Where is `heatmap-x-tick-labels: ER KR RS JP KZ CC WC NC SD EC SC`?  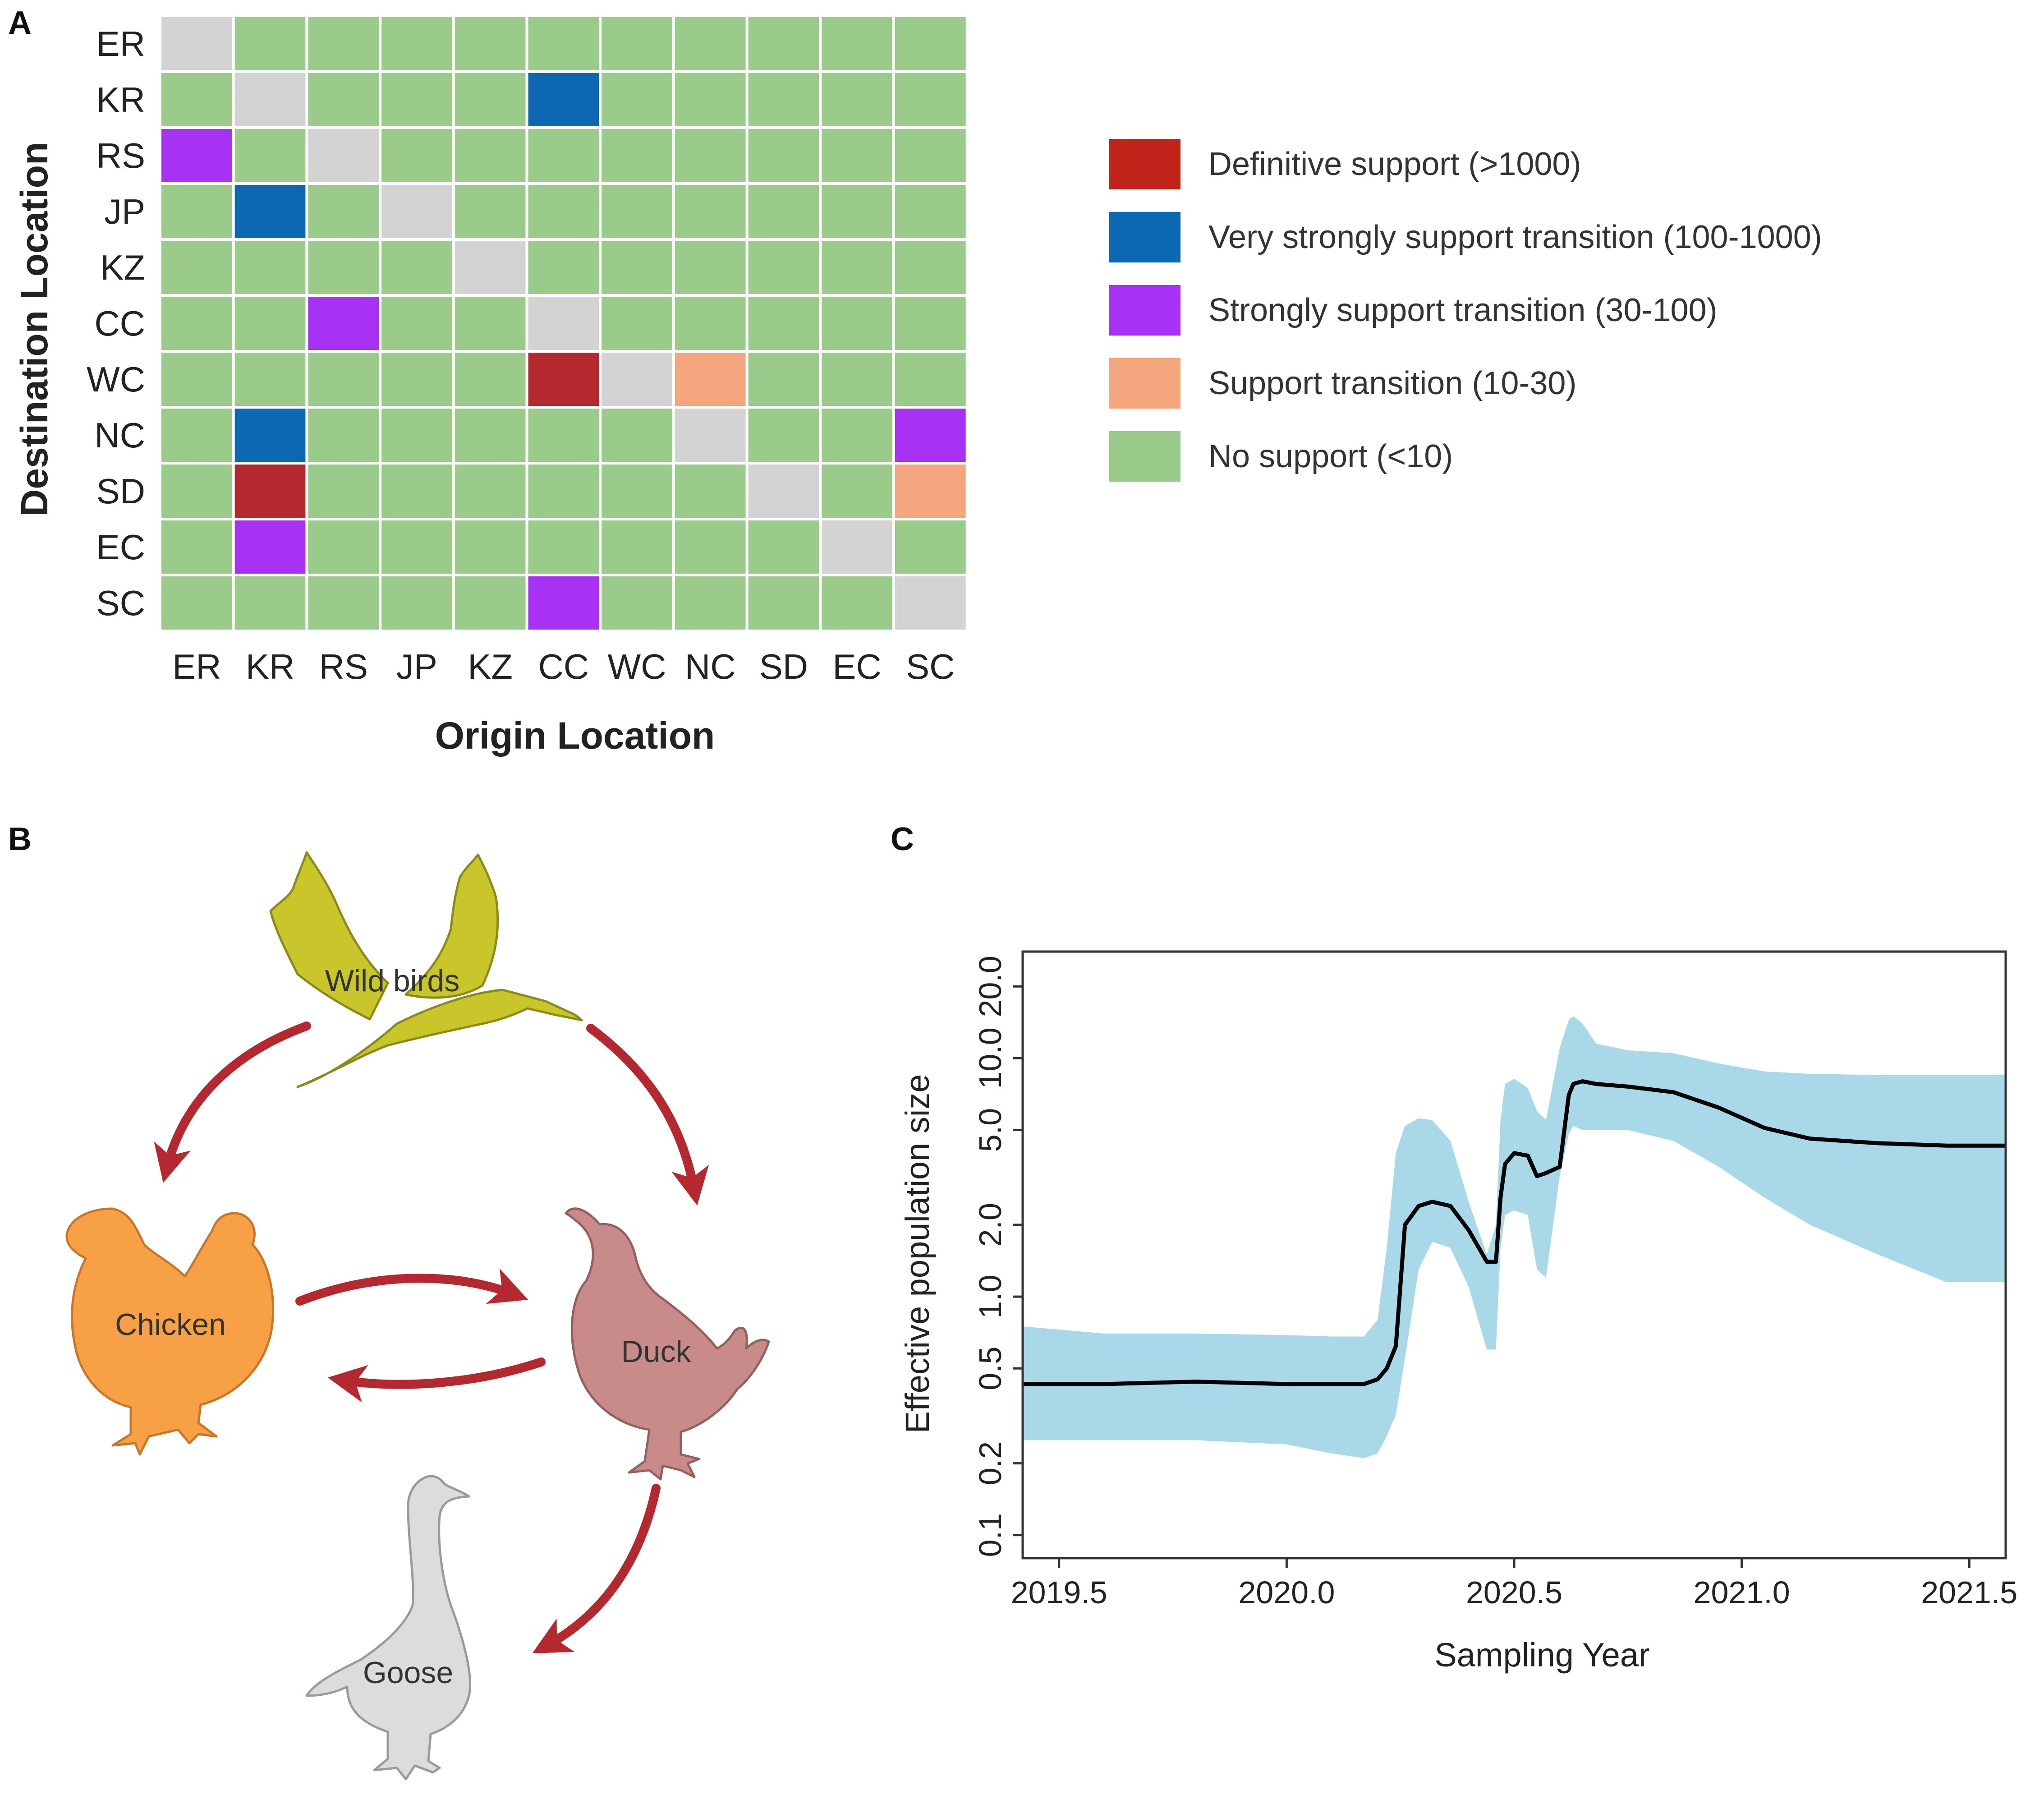 heatmap-x-tick-labels: ER KR RS JP KZ CC WC NC SD EC SC is located at coordinates (563, 666).